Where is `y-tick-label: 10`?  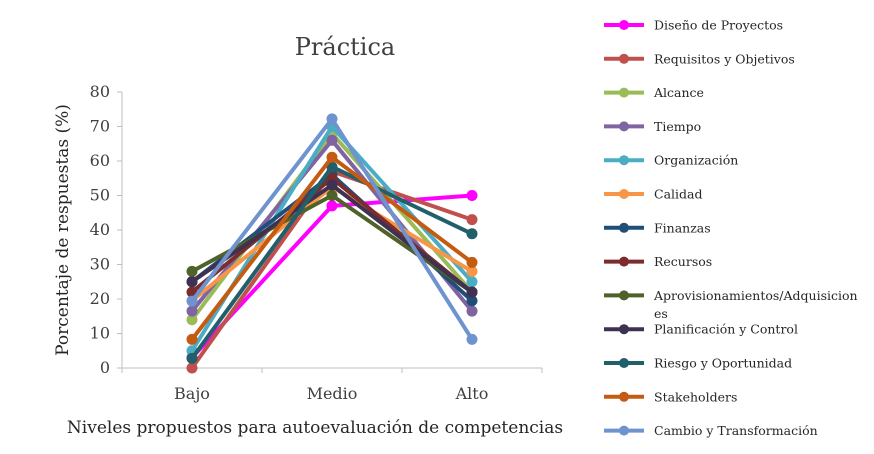
y-tick-label: 10 is located at coordinates (100, 333).